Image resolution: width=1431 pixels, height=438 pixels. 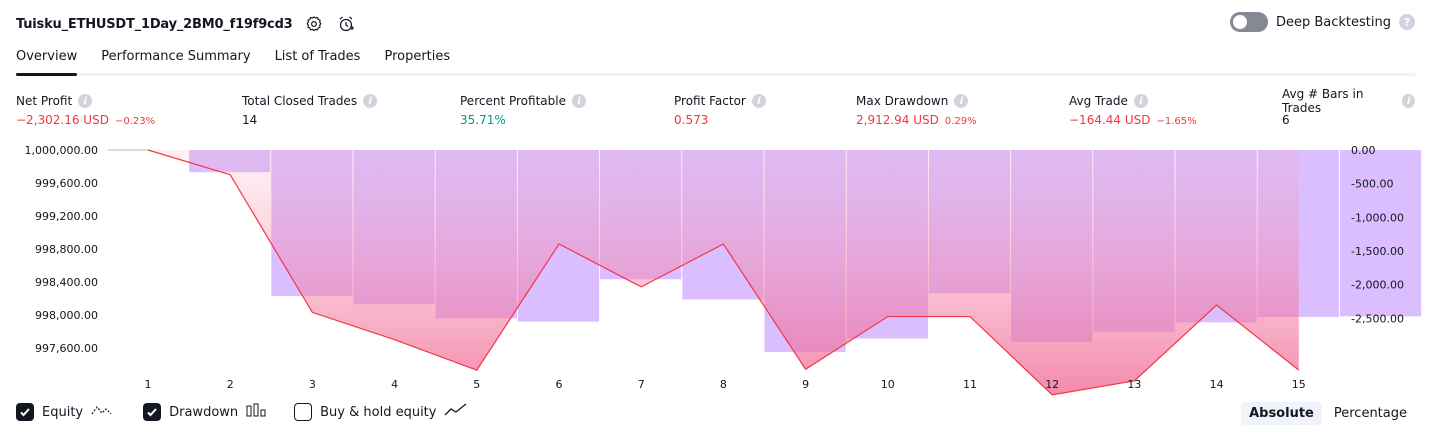 I want to click on checkbox-unchecked, so click(x=303, y=412).